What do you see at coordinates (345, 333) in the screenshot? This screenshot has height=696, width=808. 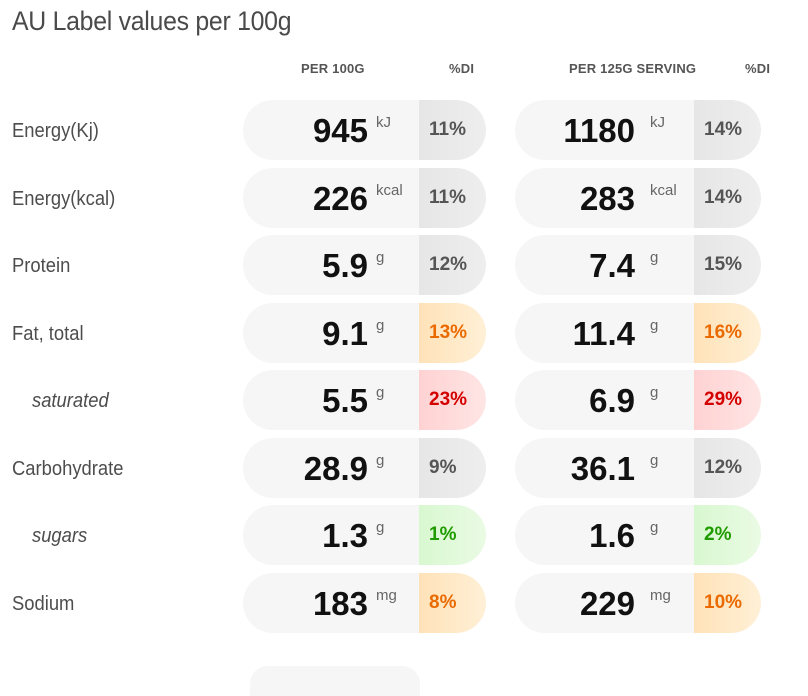 I see `nutrient-value: 9.1` at bounding box center [345, 333].